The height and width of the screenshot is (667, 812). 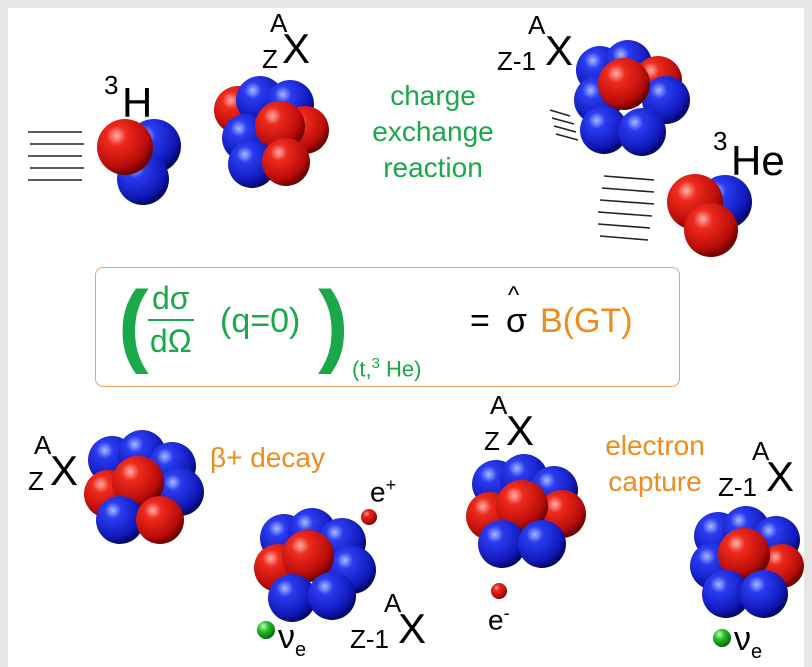 What do you see at coordinates (369, 517) in the screenshot?
I see `positron-particle` at bounding box center [369, 517].